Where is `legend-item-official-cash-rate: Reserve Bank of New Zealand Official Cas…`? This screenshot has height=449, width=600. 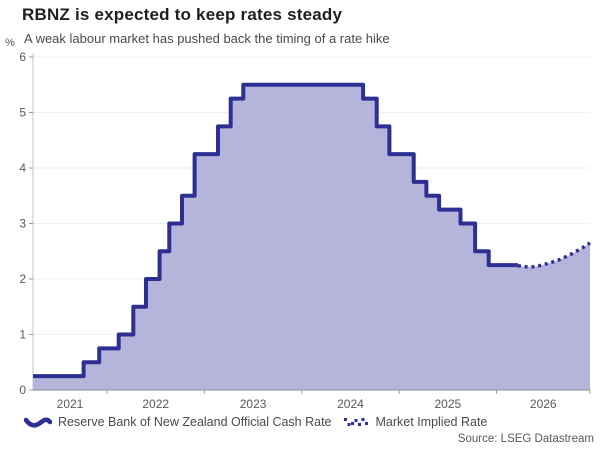 legend-item-official-cash-rate: Reserve Bank of New Zealand Official Cas… is located at coordinates (178, 422).